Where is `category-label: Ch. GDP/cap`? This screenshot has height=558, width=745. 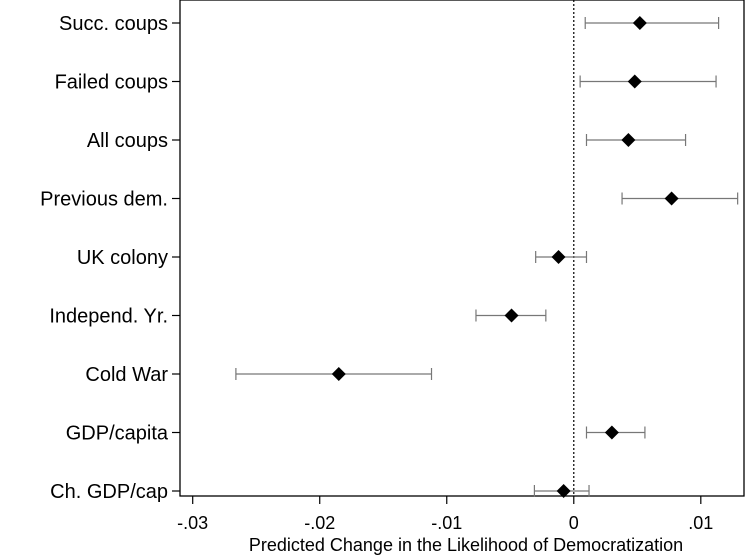 category-label: Ch. GDP/cap is located at coordinates (109, 492).